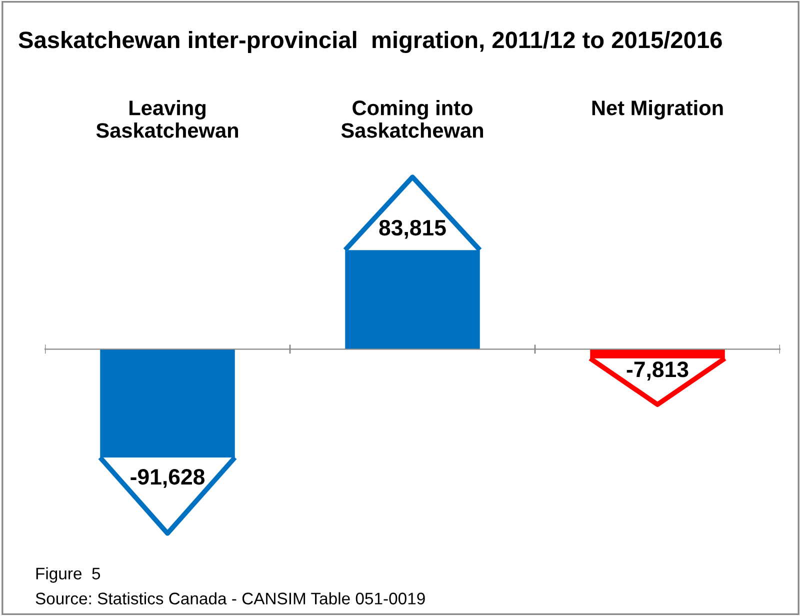  I want to click on x-tick-label: Net Migration, so click(657, 110).